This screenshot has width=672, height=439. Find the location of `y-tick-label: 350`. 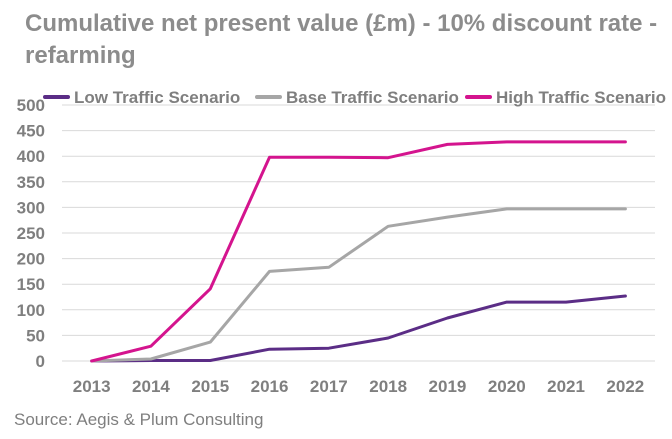

y-tick-label: 350 is located at coordinates (31, 182).